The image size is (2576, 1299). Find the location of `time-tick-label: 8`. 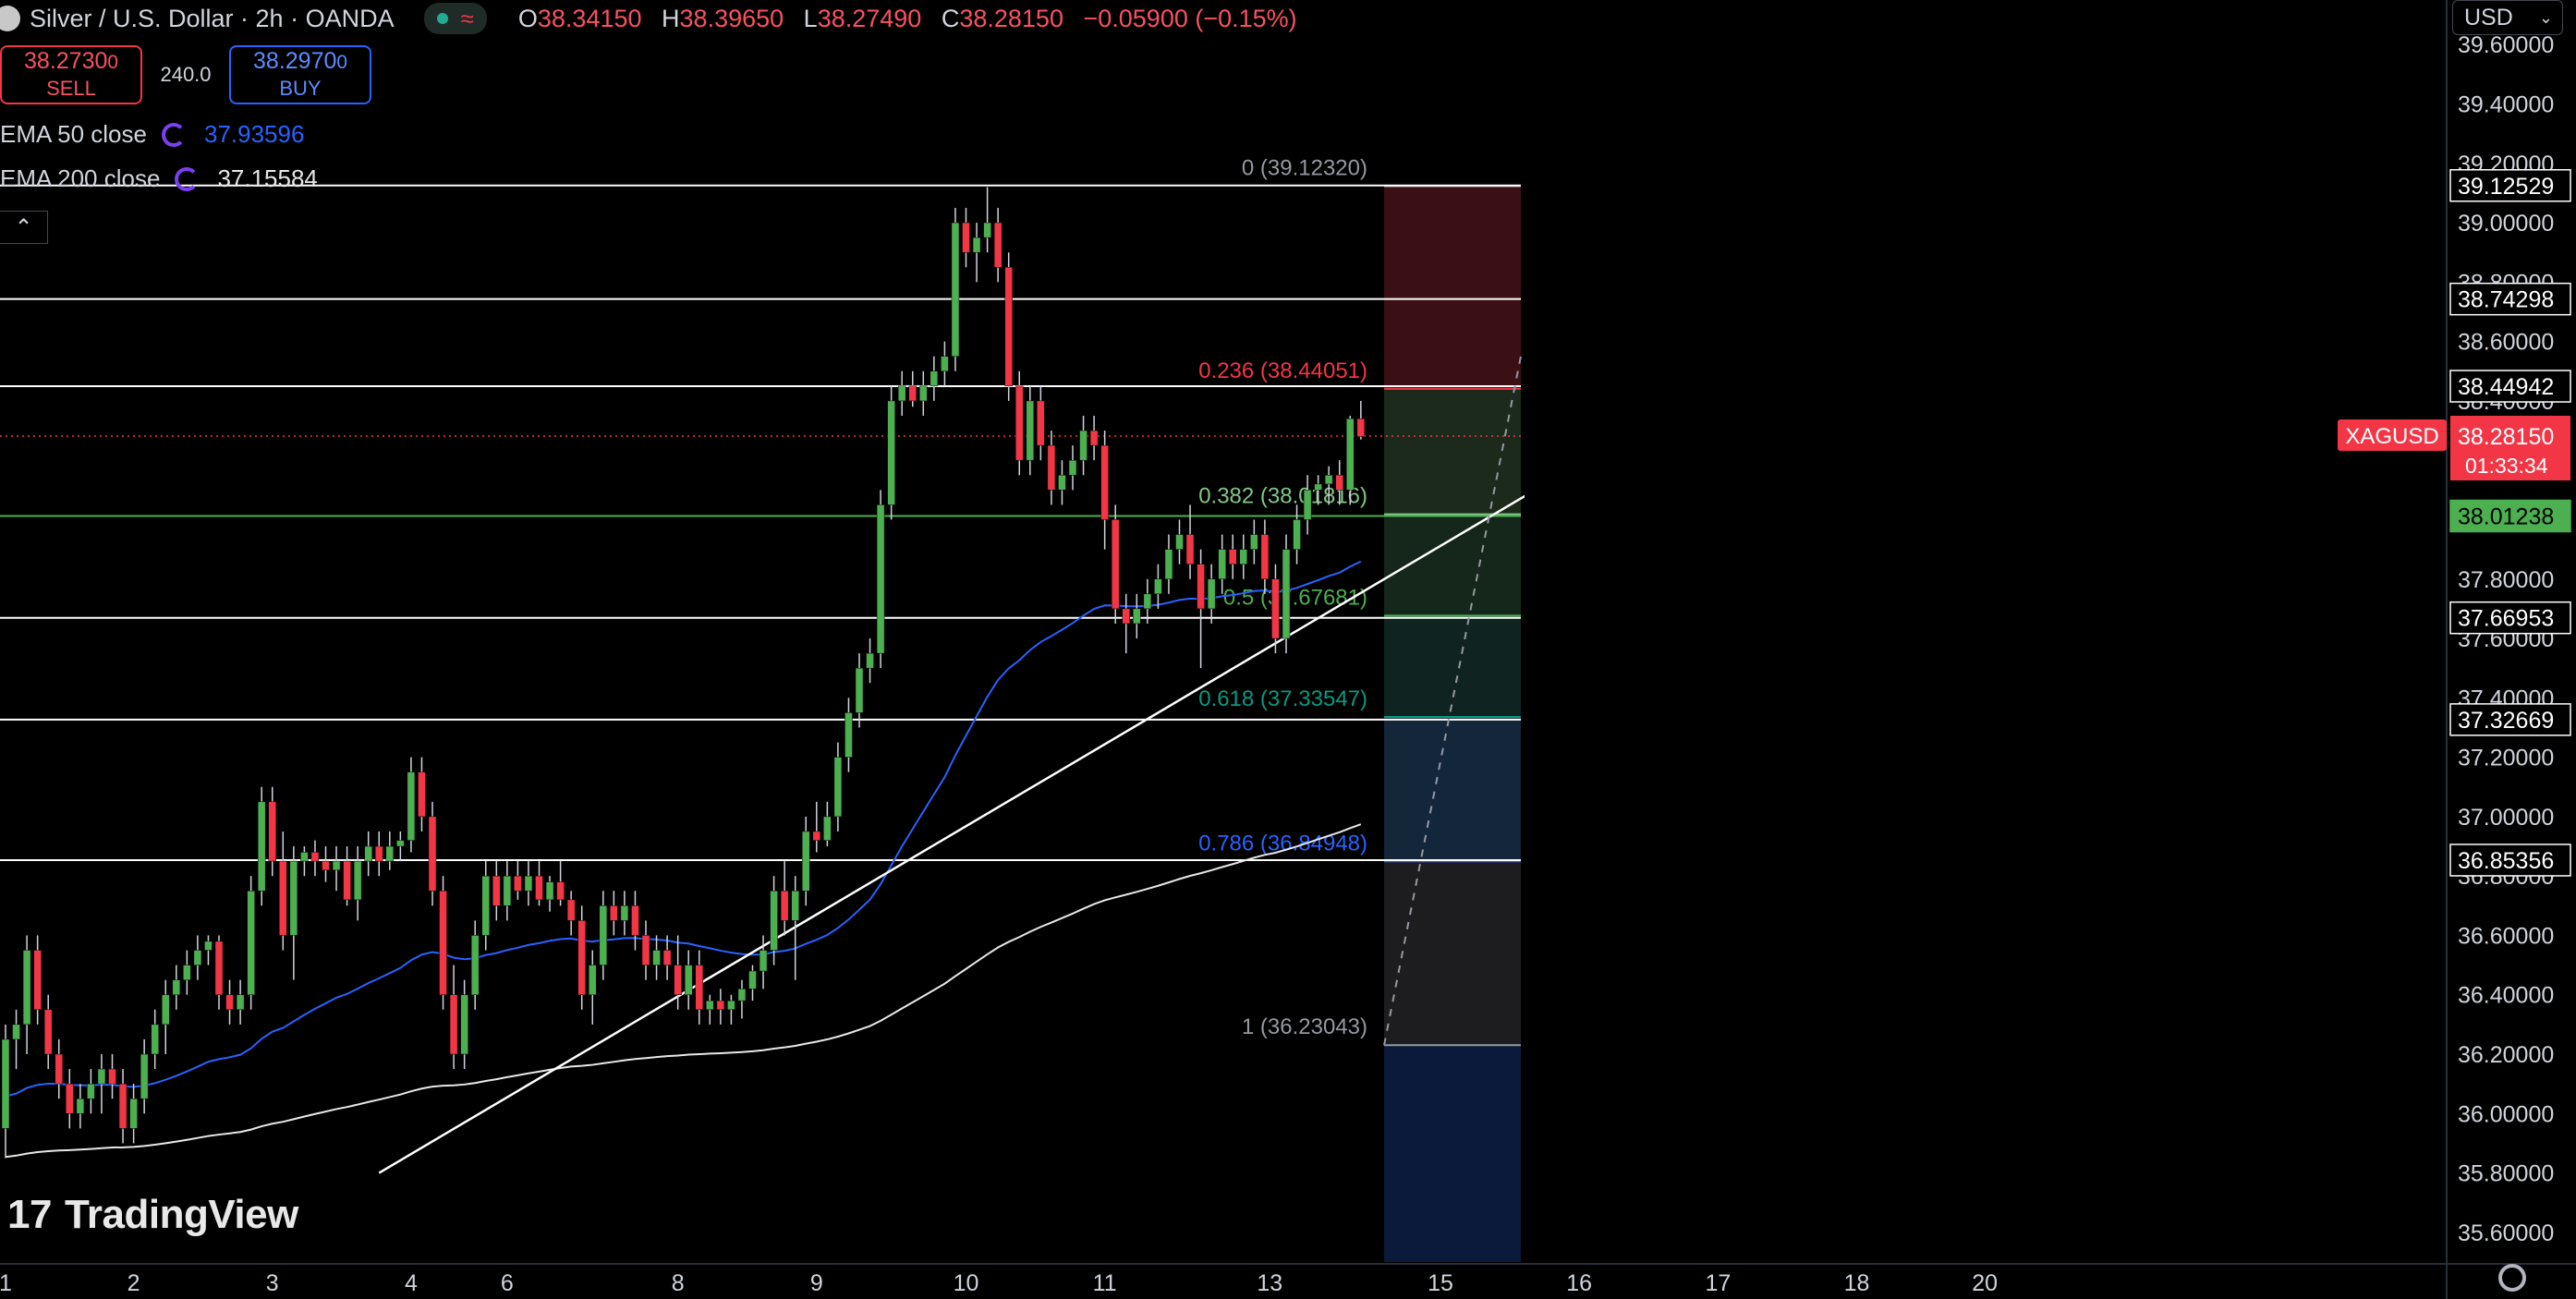

time-tick-label: 8 is located at coordinates (678, 1283).